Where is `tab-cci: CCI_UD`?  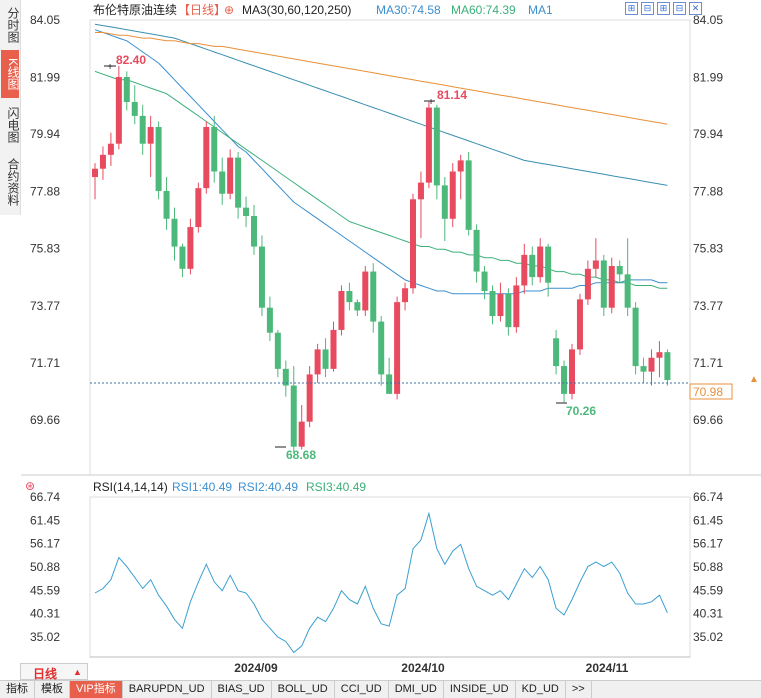 tab-cci: CCI_UD is located at coordinates (362, 689).